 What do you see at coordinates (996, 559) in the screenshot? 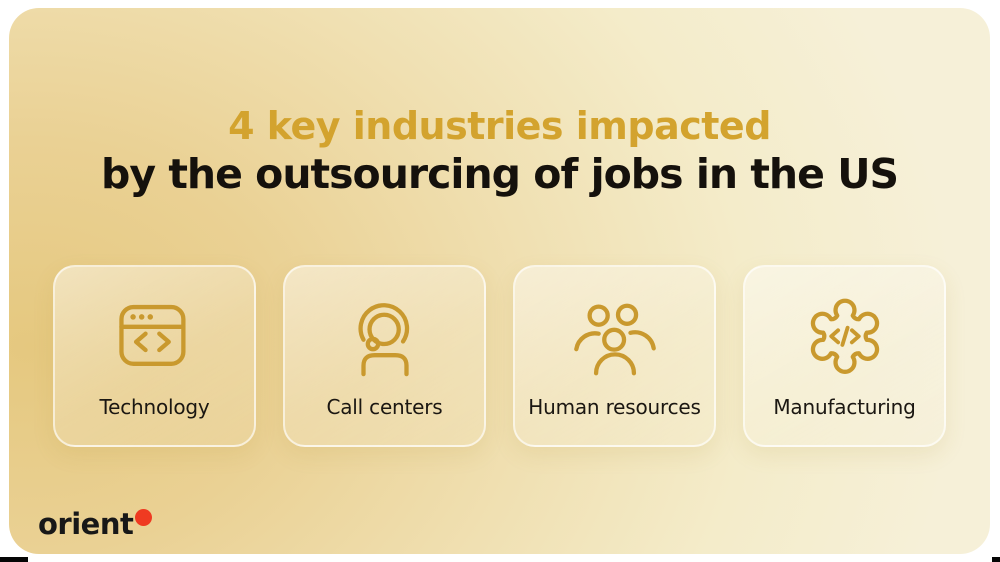
I see `bottom-right-black-bar` at bounding box center [996, 559].